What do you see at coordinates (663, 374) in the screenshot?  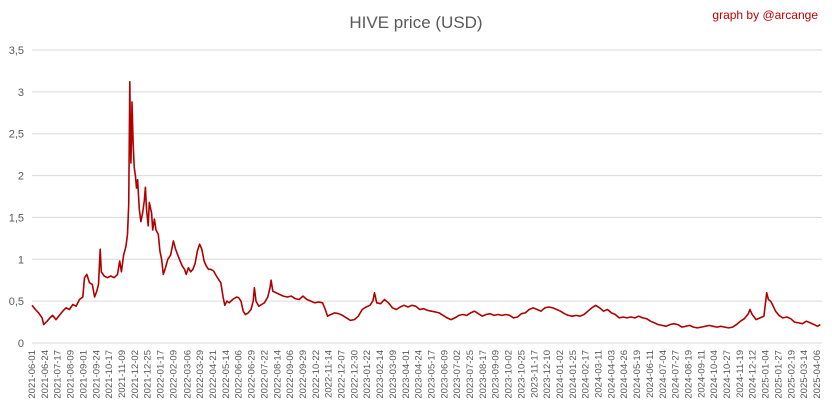 I see `x-tick-label: 2024-07-04` at bounding box center [663, 374].